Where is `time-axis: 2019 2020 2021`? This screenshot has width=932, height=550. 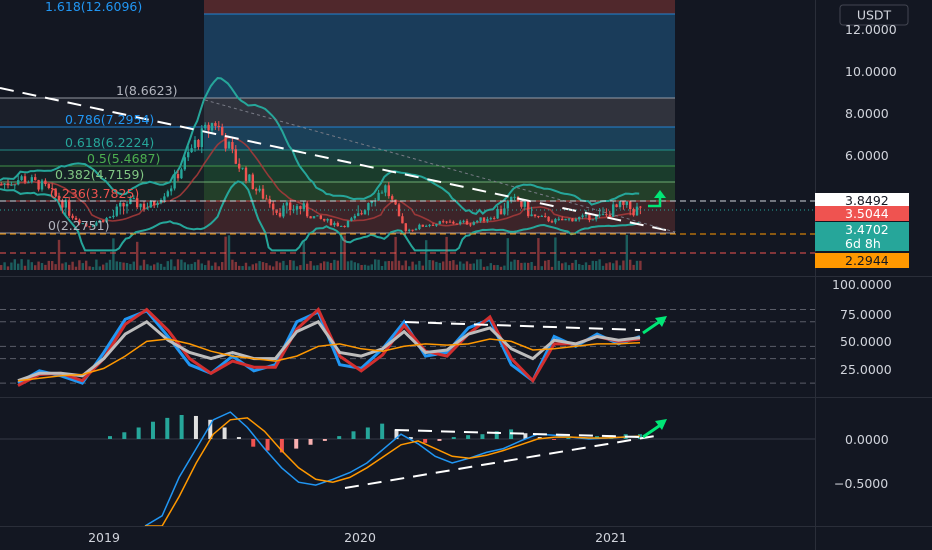
time-axis: 2019 2020 2021 is located at coordinates (357, 537).